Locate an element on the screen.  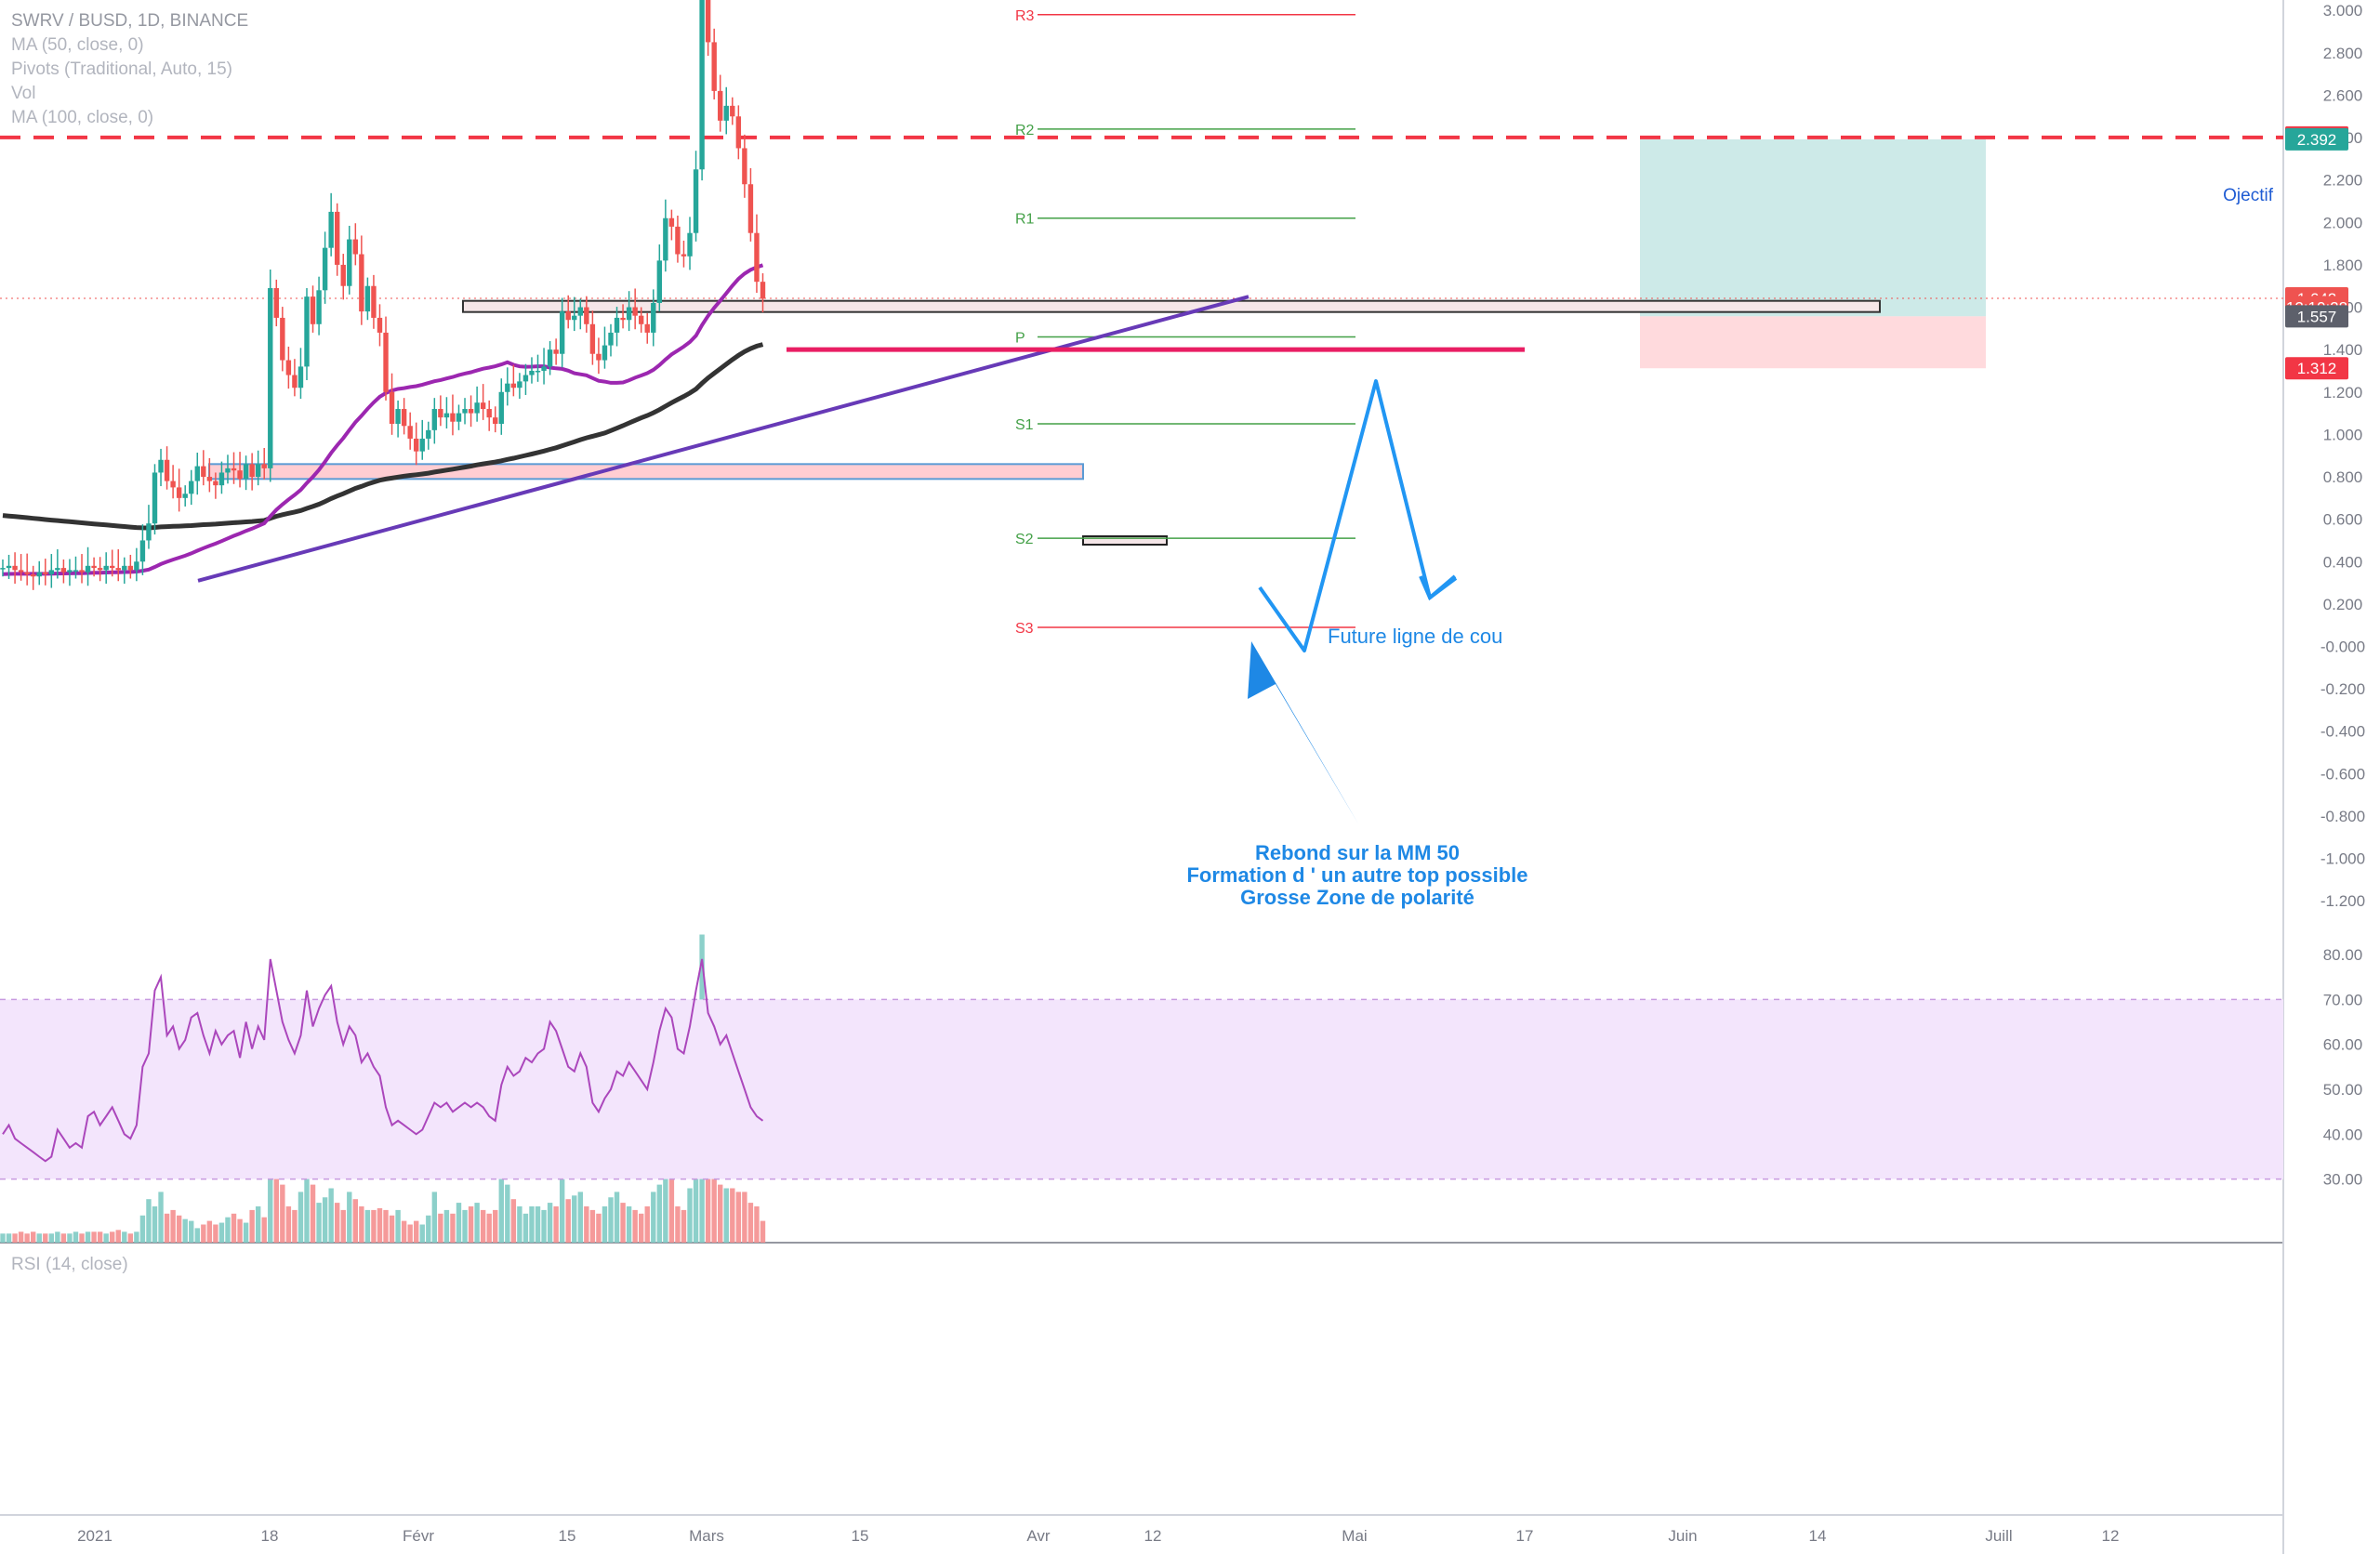
rsi-y-tick-label: 40.00 is located at coordinates (2343, 1134).